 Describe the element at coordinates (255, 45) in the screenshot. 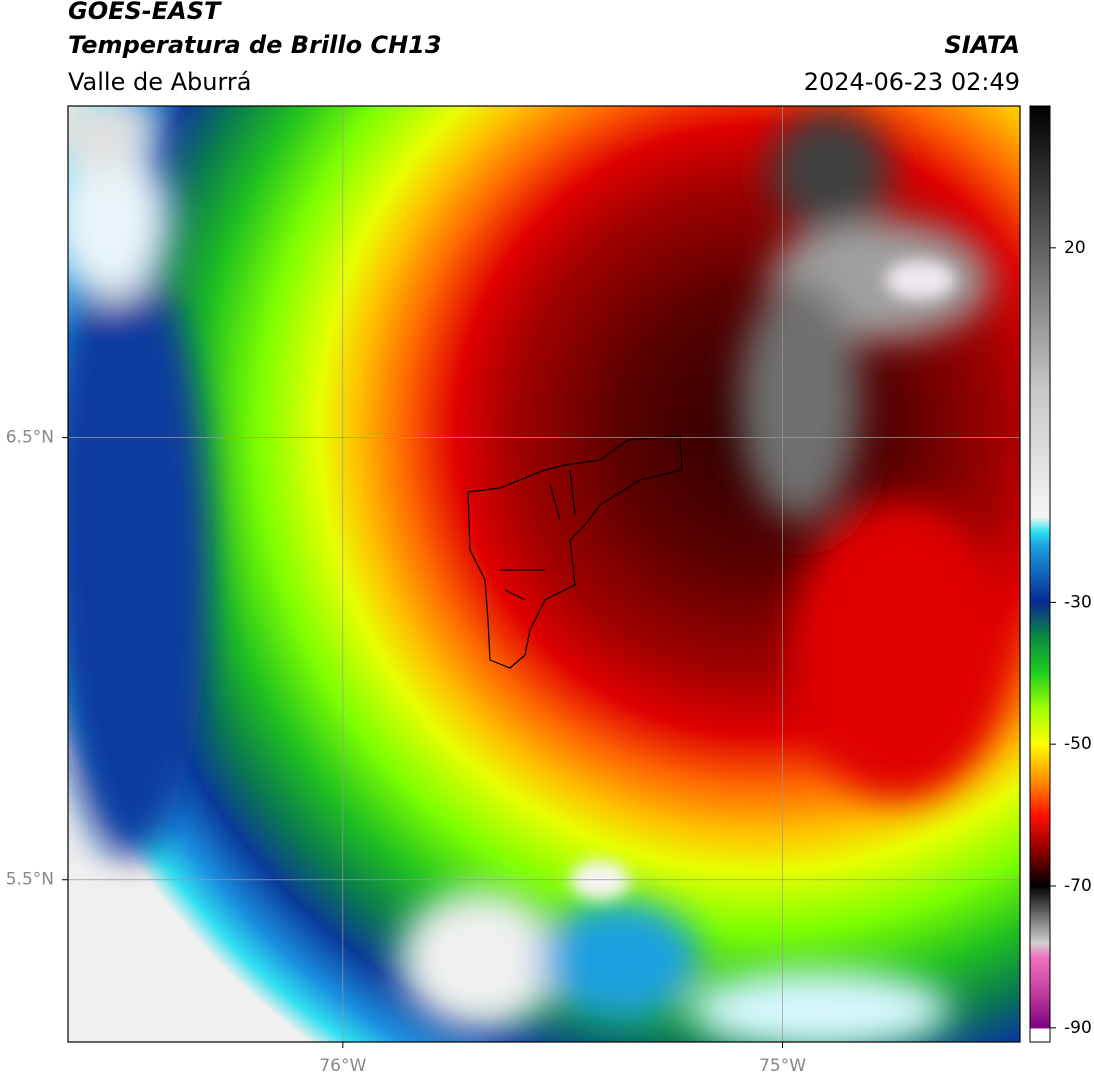

I see `subtitle: Temperatura de Brillo CH13` at that location.